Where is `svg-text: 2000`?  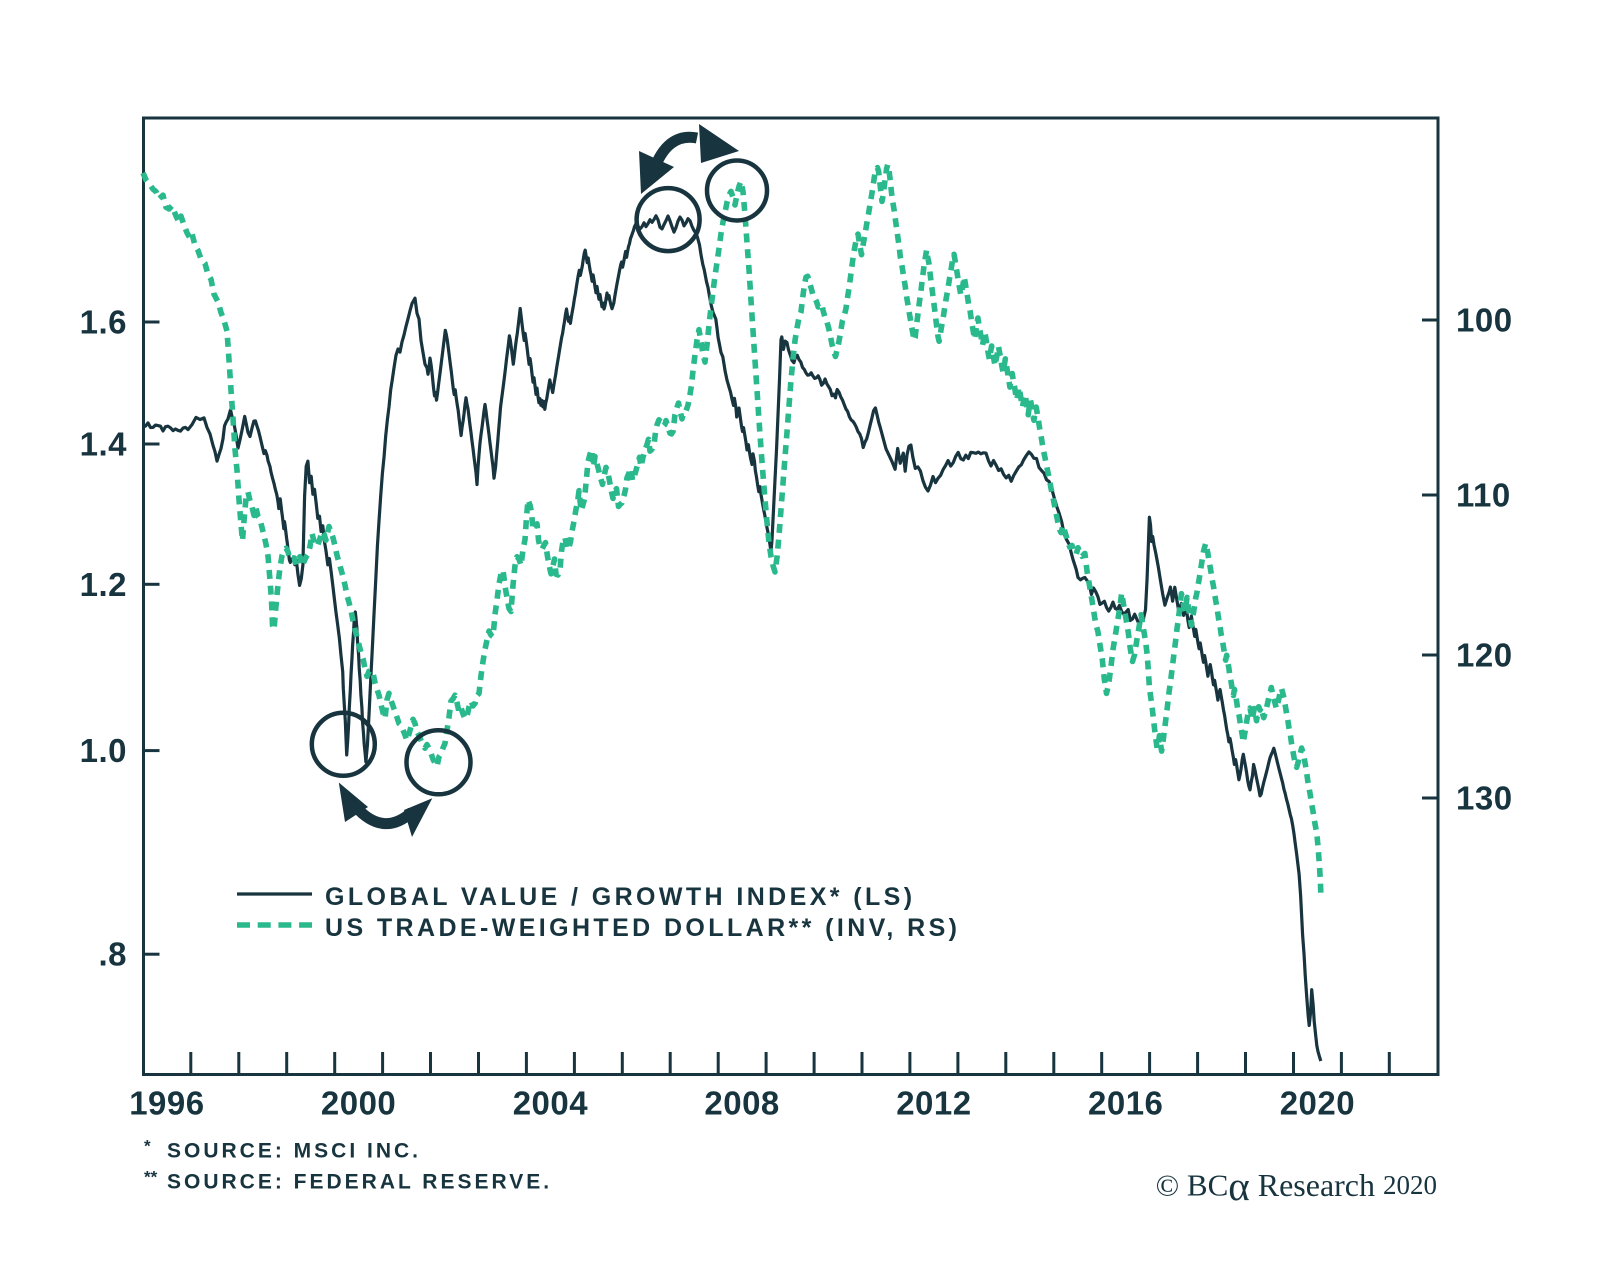 svg-text: 2000 is located at coordinates (358, 1103).